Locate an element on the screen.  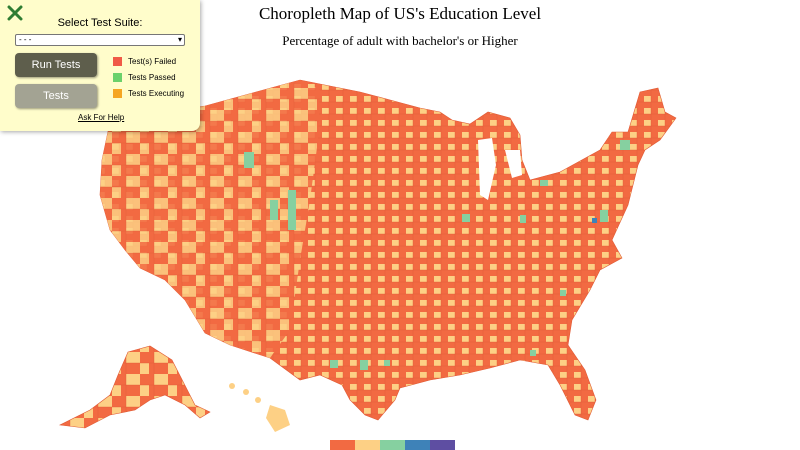
alaska-shape is located at coordinates (134, 387).